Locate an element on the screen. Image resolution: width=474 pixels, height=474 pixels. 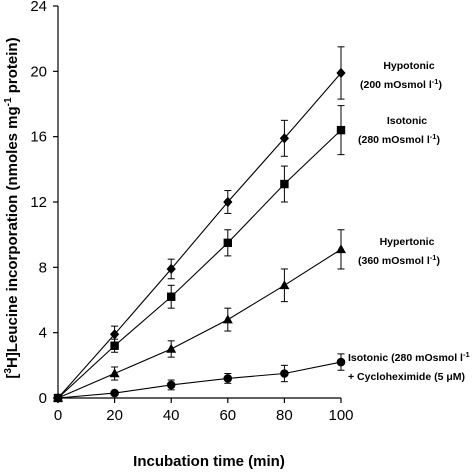
series-label-osmol: Isotonic (280 mOsmol l-1 is located at coordinates (409, 357).